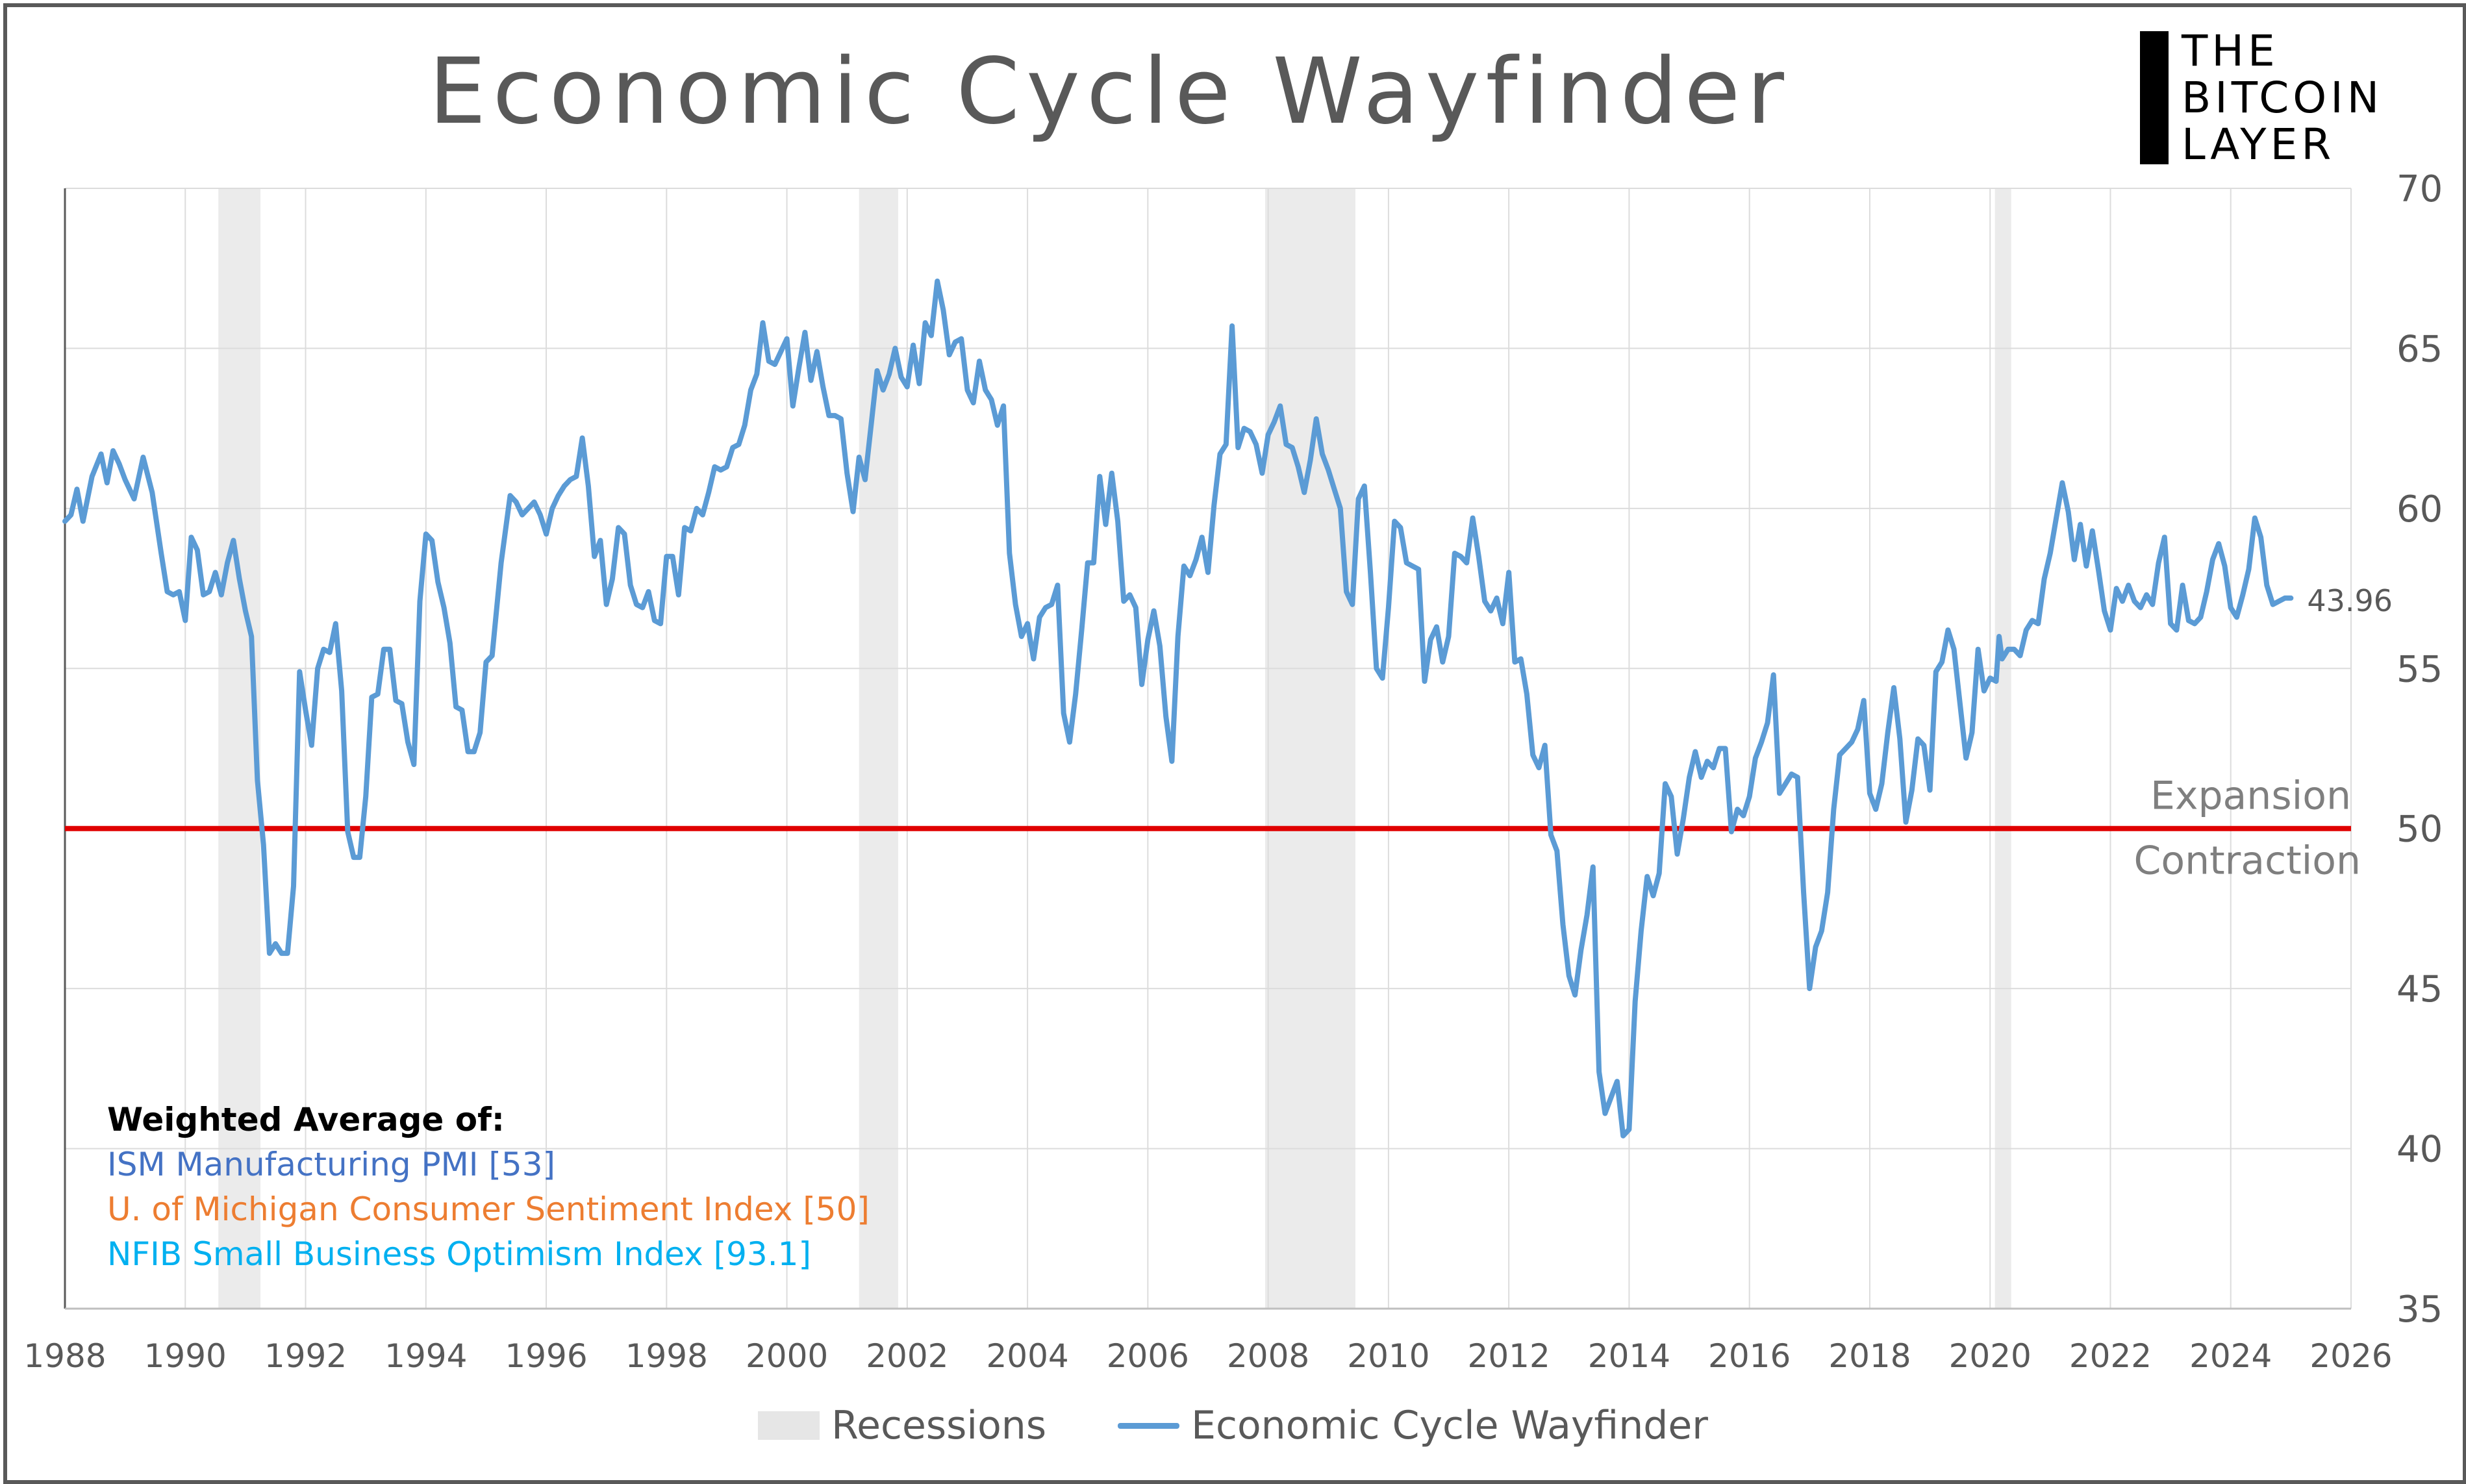  I want to click on x-tick-2026: 2026, so click(2350, 1356).